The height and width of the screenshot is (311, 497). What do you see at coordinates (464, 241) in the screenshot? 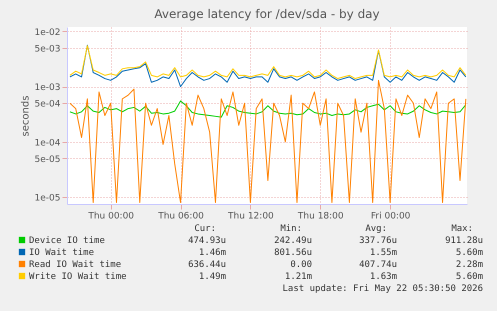
I see `text: 911.28u` at bounding box center [464, 241].